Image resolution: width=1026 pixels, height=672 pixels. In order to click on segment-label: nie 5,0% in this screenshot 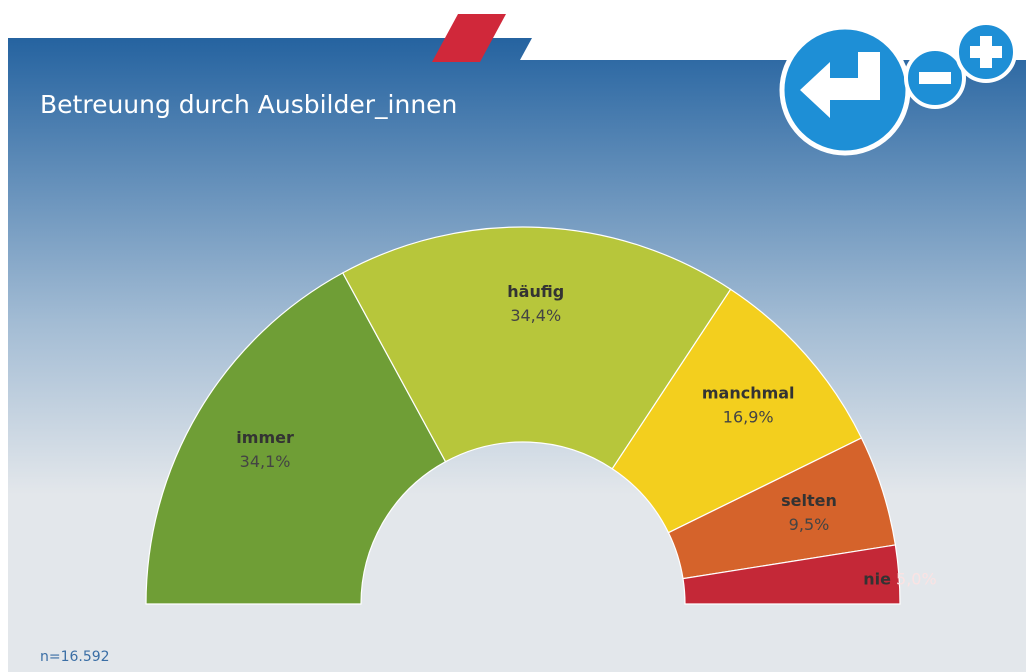, I will do `click(899, 578)`.